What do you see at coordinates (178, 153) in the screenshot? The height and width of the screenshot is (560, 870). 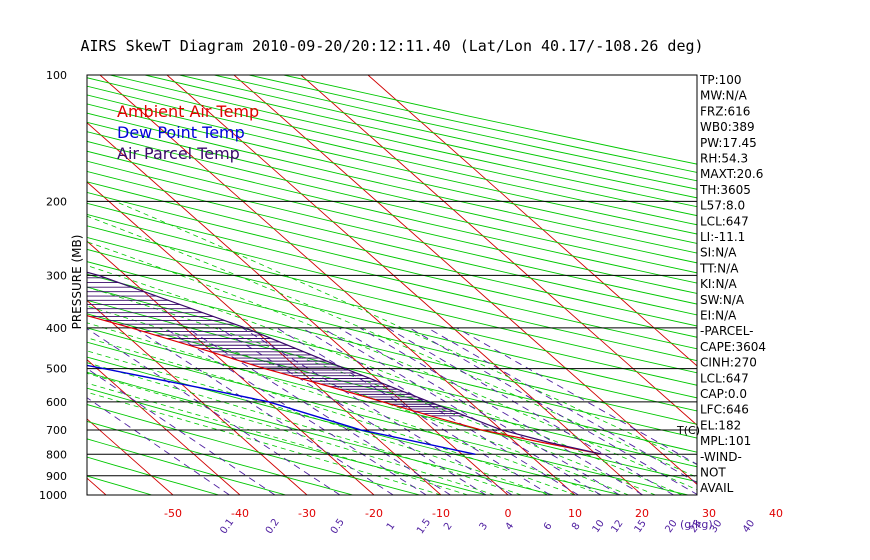 I see `legend-item-parcel: Air Parcel Temp` at bounding box center [178, 153].